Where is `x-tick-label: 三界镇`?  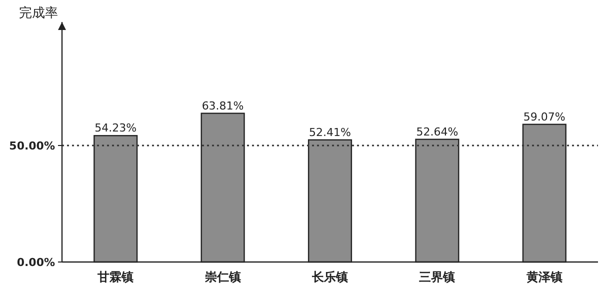
x-tick-label: 三界镇 is located at coordinates (437, 277).